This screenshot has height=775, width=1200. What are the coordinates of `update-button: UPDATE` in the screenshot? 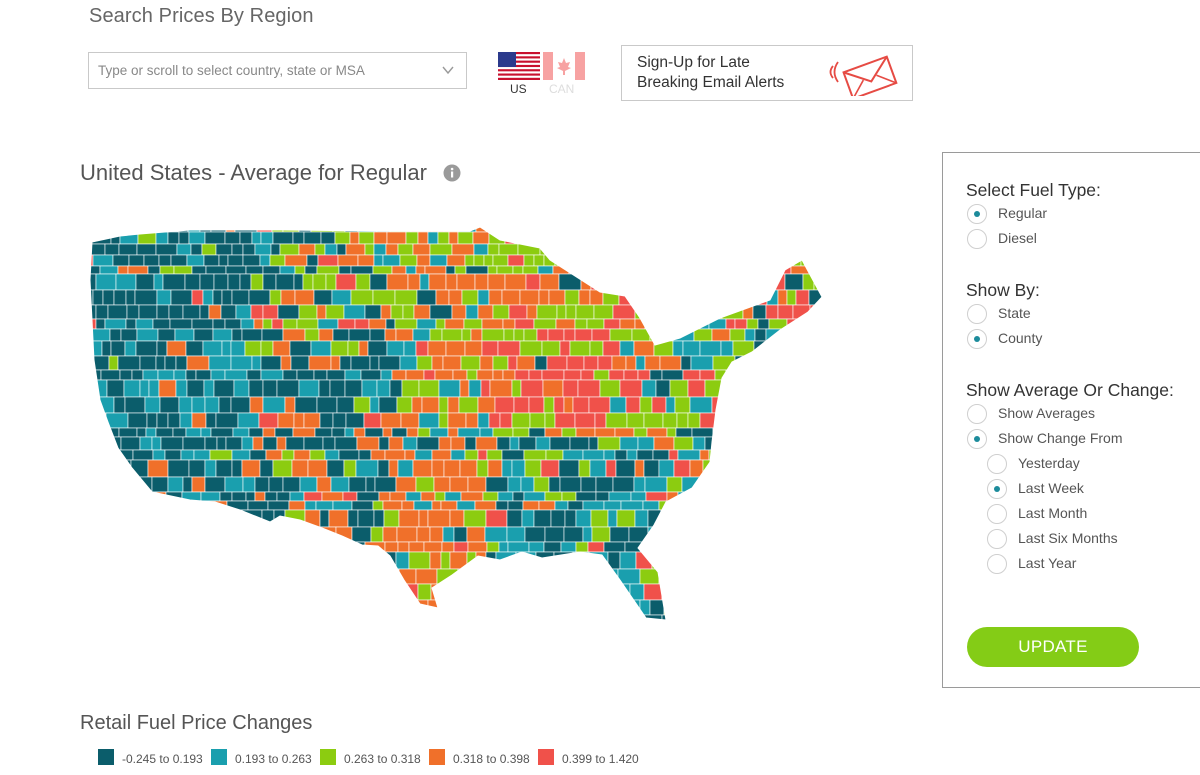 It's located at (1053, 647).